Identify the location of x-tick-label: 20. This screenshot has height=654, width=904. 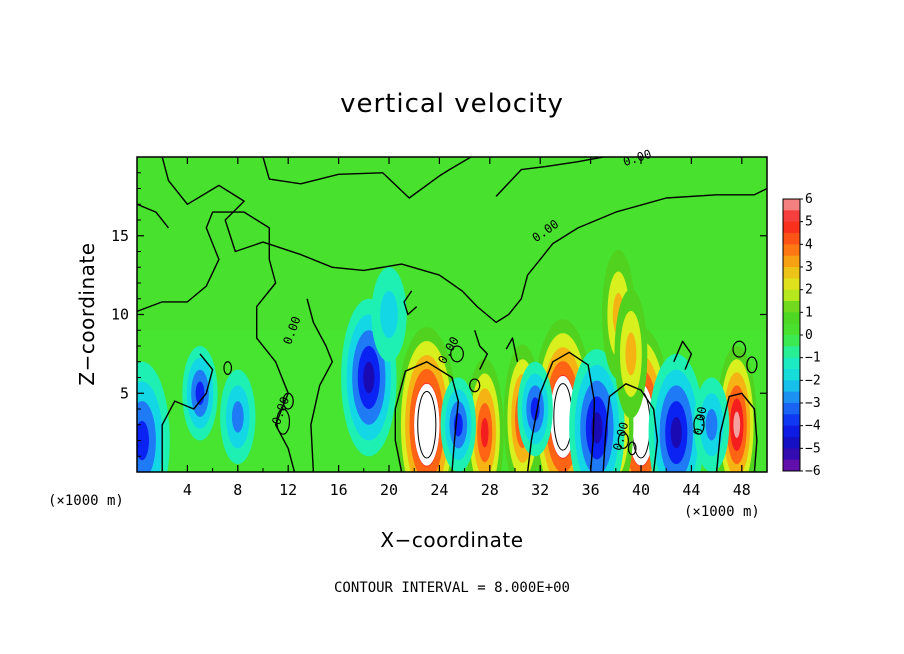
(389, 490).